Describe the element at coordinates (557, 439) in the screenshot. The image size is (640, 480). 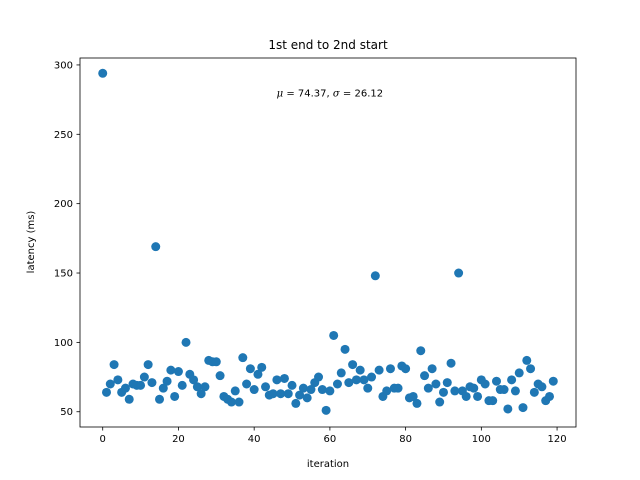
I see `x-tick-label: 120` at that location.